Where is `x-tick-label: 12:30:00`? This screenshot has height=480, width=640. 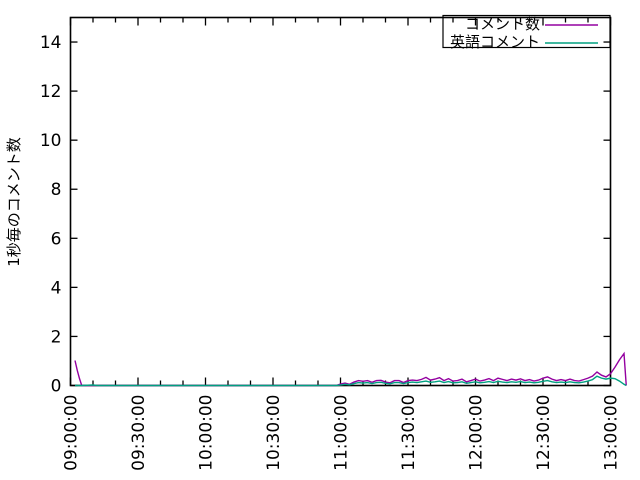
x-tick-label: 12:30:00 is located at coordinates (544, 433).